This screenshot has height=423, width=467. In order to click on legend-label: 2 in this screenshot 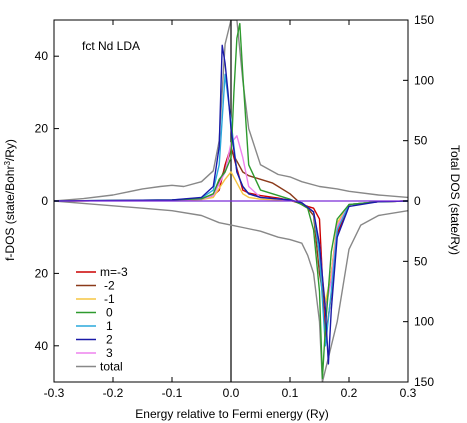, I will do `click(109, 340)`.